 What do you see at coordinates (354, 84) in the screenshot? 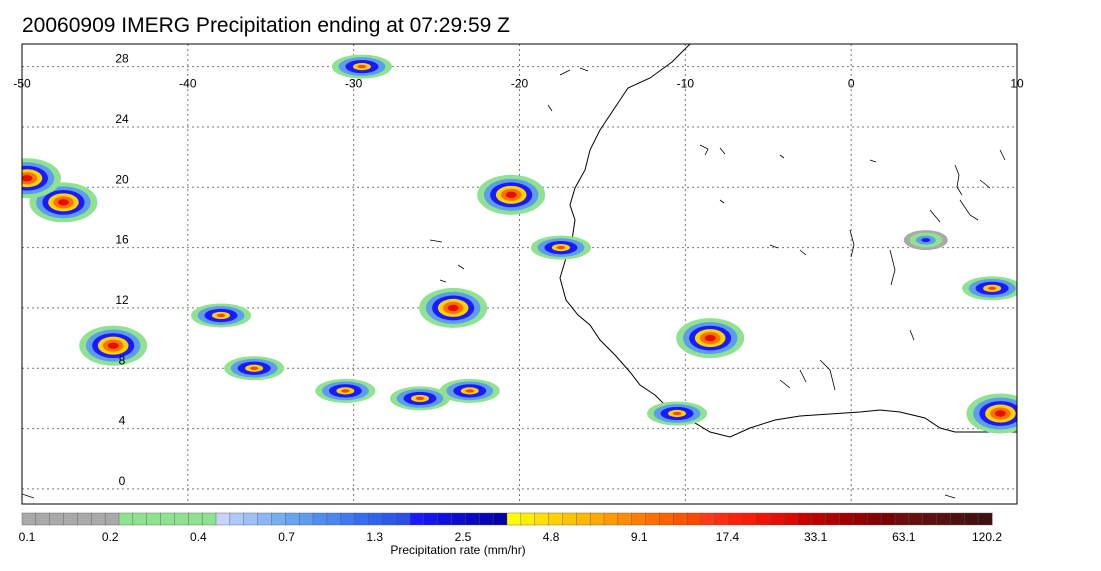
I see `lon-tick-label: -30` at bounding box center [354, 84].